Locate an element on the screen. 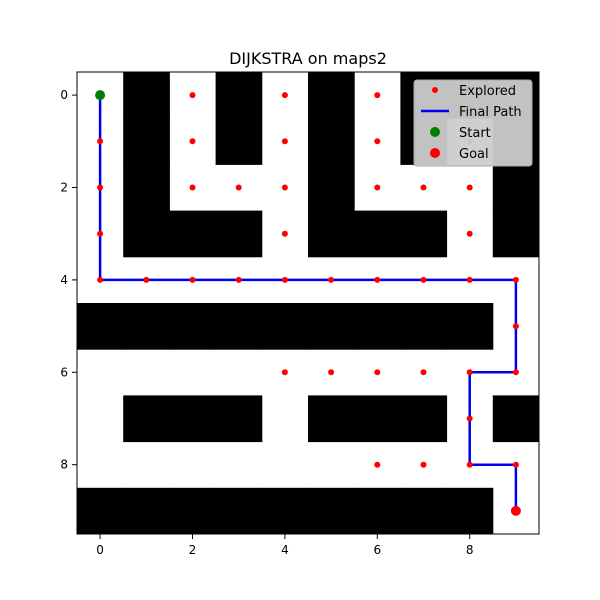 The image size is (600, 600). chart-title: DIJKSTRA on maps2 is located at coordinates (308, 58).